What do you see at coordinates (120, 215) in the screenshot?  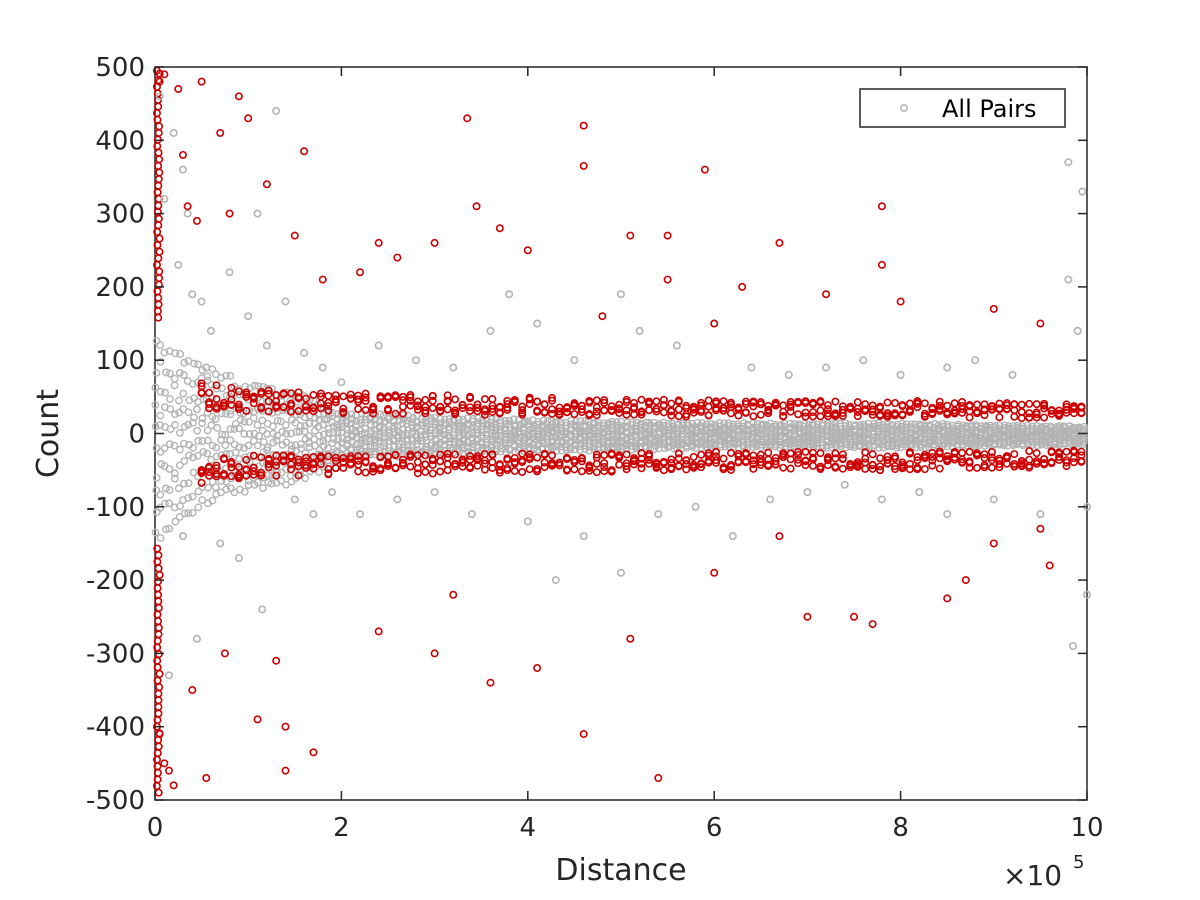 I see `y-tick-label: 300` at bounding box center [120, 215].